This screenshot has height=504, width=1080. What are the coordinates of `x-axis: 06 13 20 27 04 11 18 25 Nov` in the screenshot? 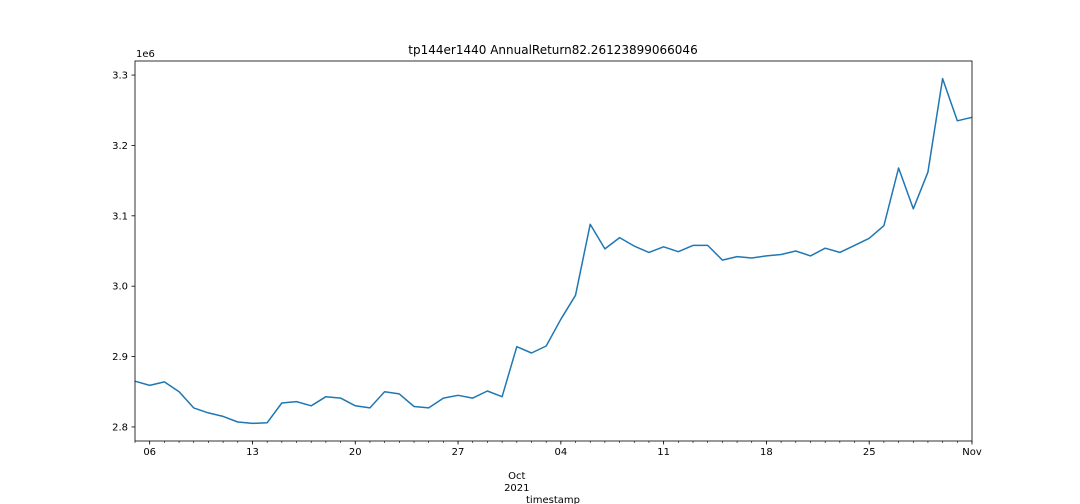 It's located at (558, 449).